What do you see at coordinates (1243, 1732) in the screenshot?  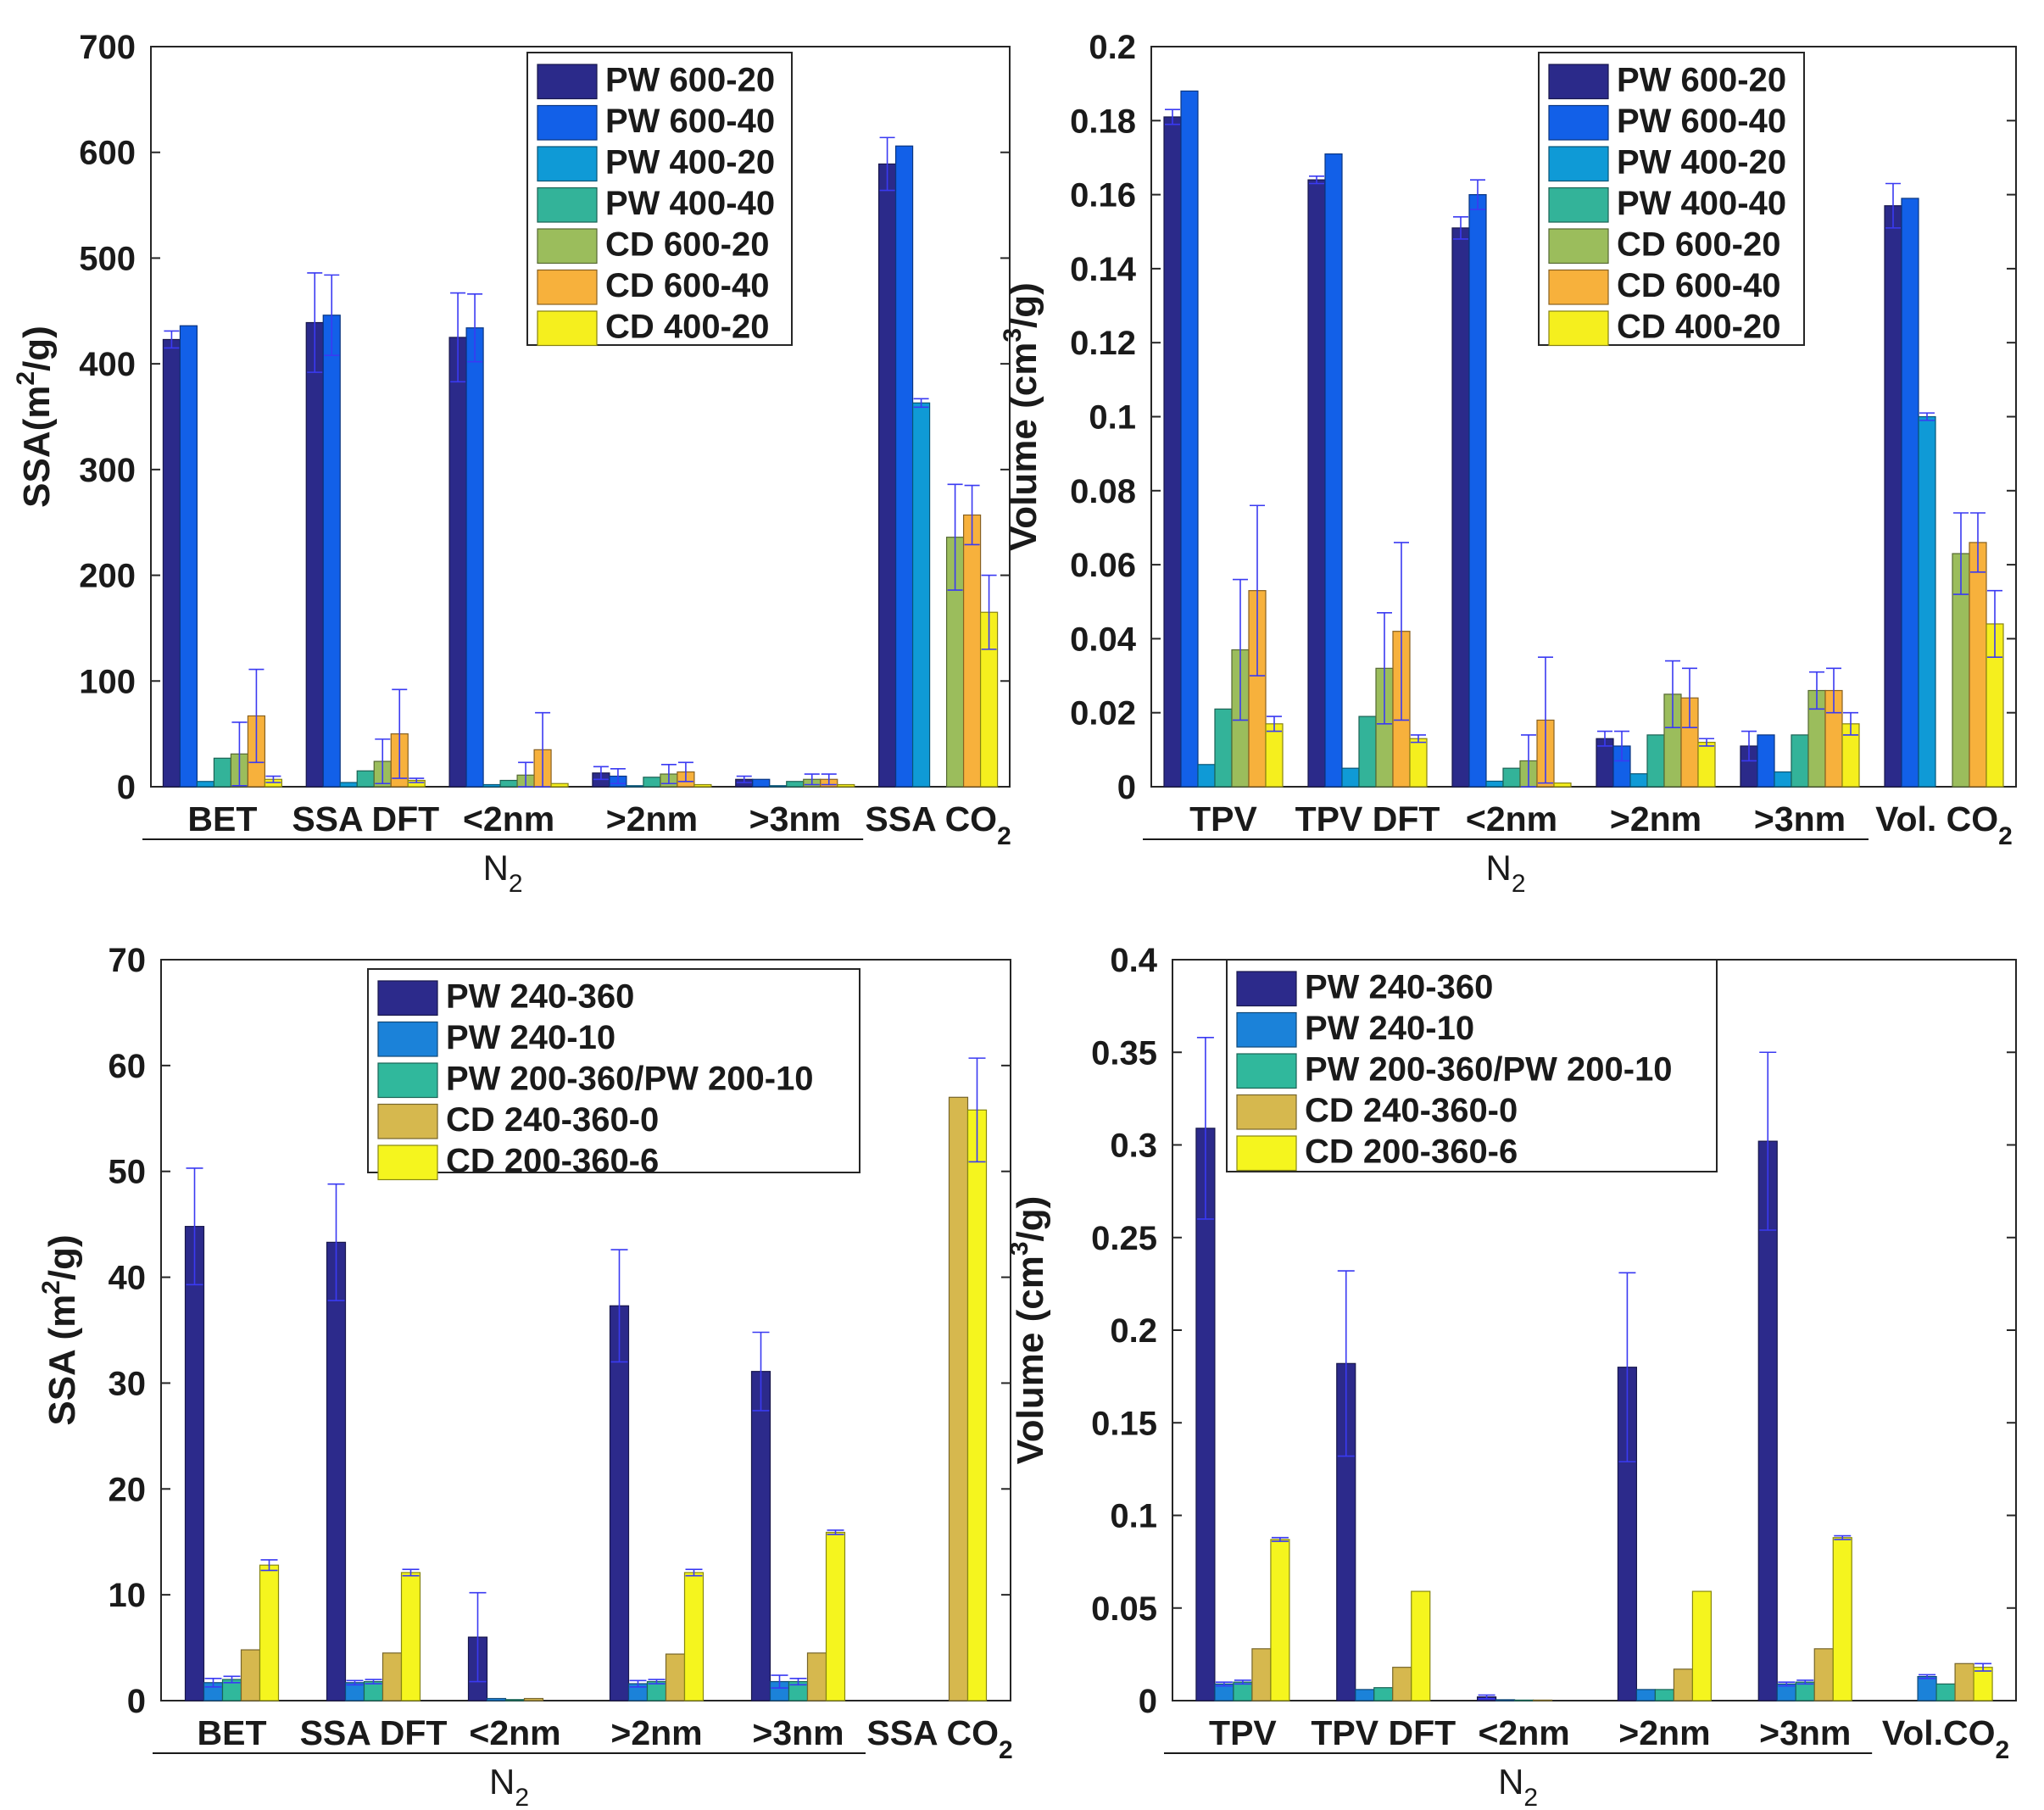 I see `x-category-label: TPV` at bounding box center [1243, 1732].